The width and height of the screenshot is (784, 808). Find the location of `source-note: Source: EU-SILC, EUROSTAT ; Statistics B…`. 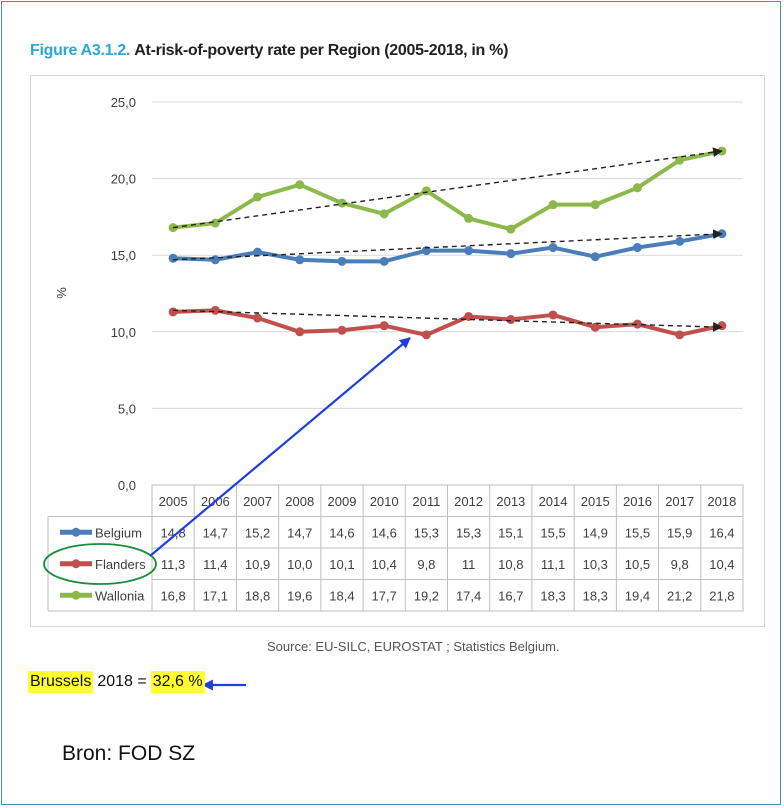

source-note: Source: EU-SILC, EUROSTAT ; Statistics B… is located at coordinates (413, 646).